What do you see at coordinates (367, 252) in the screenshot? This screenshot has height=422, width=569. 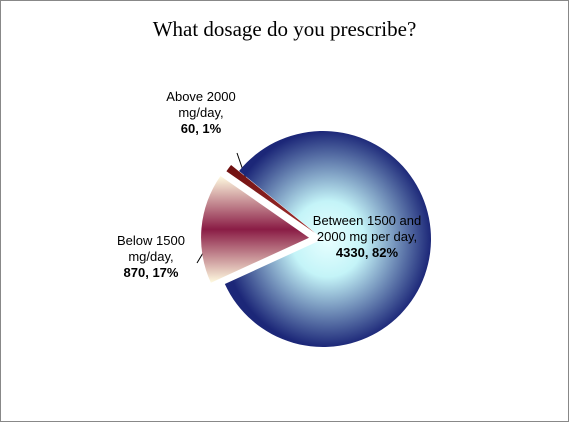 I see `label-value: 4330, 82%` at bounding box center [367, 252].